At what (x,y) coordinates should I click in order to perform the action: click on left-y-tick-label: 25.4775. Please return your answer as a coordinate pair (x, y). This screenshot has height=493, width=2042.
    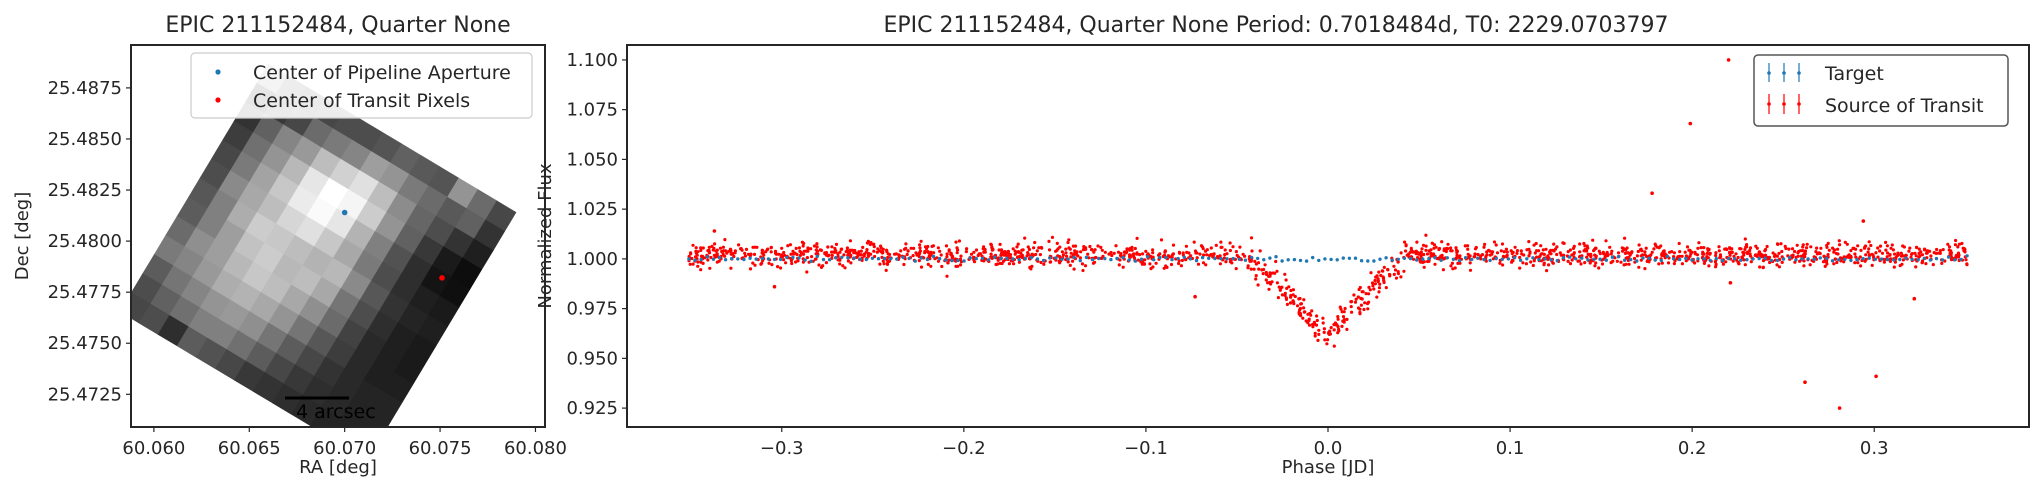
    Looking at the image, I should click on (85, 292).